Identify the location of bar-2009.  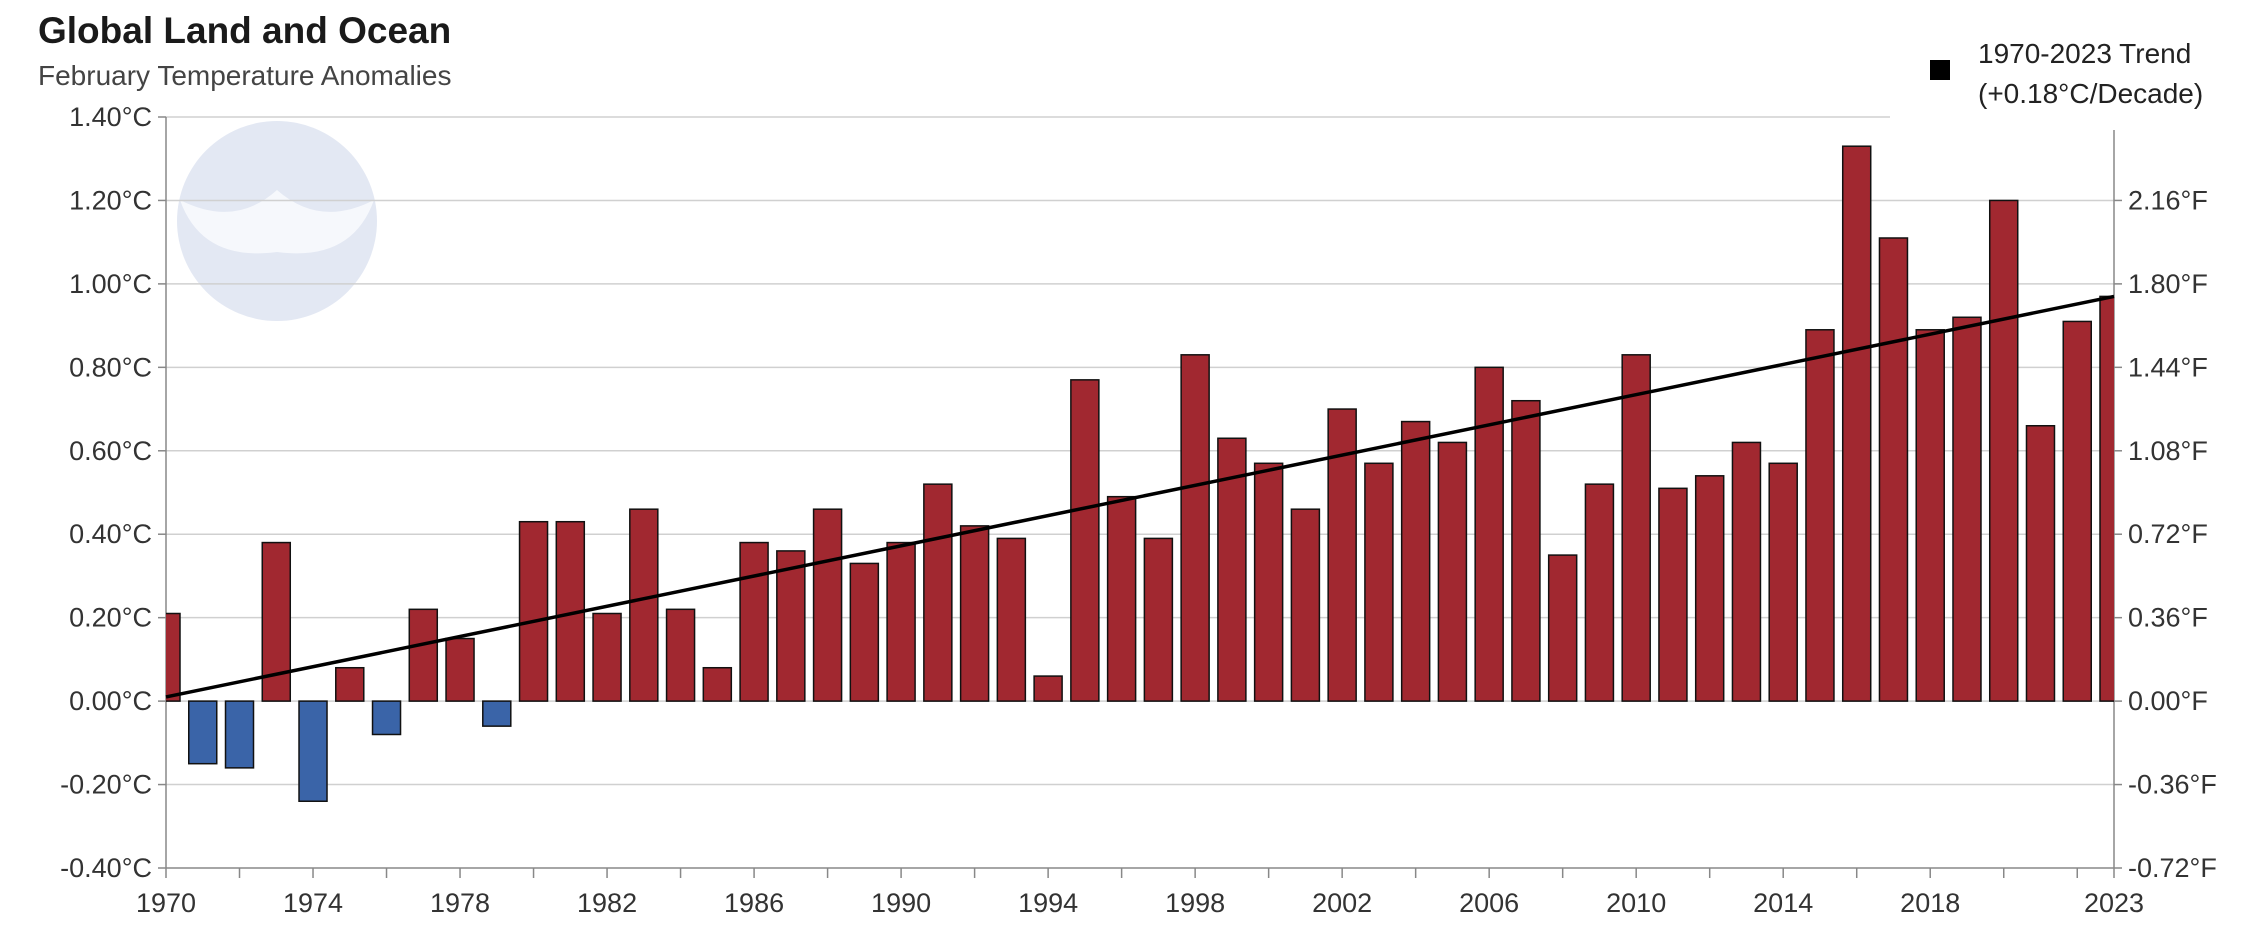
(1599, 592).